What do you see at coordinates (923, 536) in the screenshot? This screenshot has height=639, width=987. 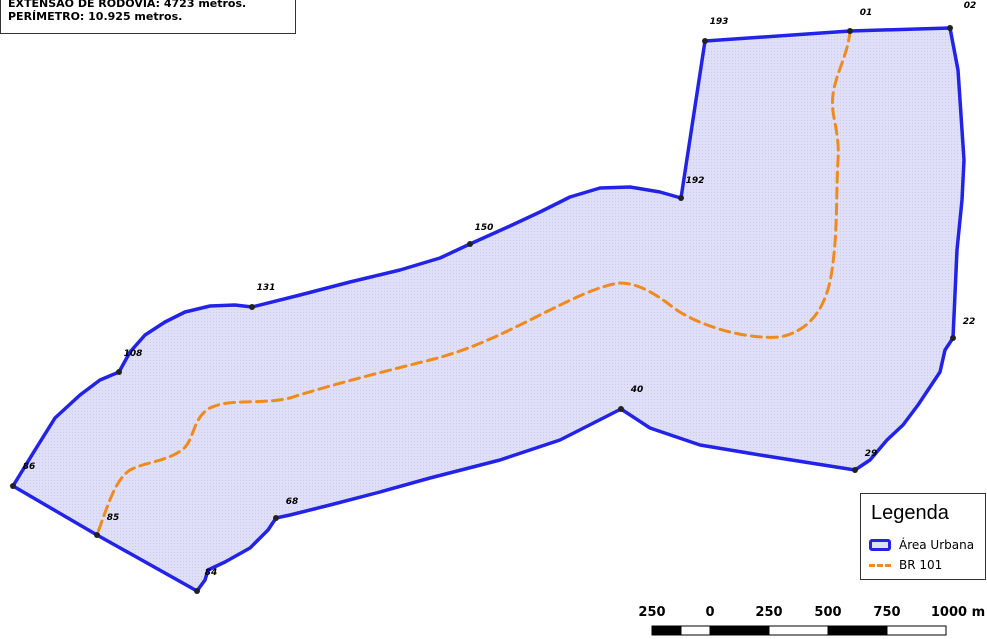 I see `legend: Legenda Área Urbana BR 101` at bounding box center [923, 536].